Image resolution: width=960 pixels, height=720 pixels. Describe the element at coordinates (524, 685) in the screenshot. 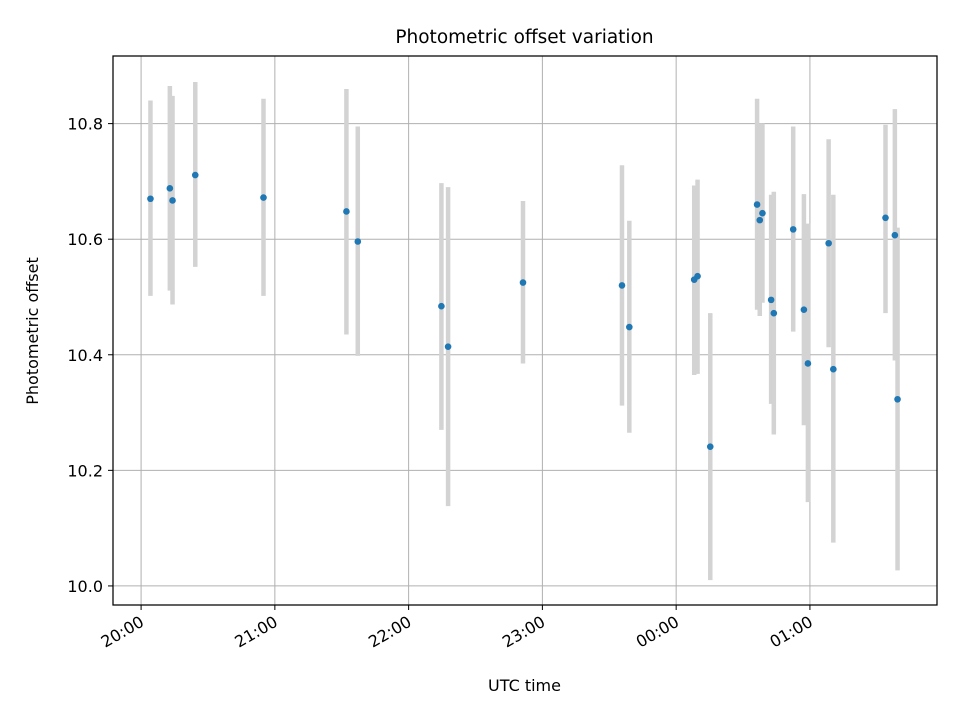

I see `x-axis-label: UTC time` at that location.